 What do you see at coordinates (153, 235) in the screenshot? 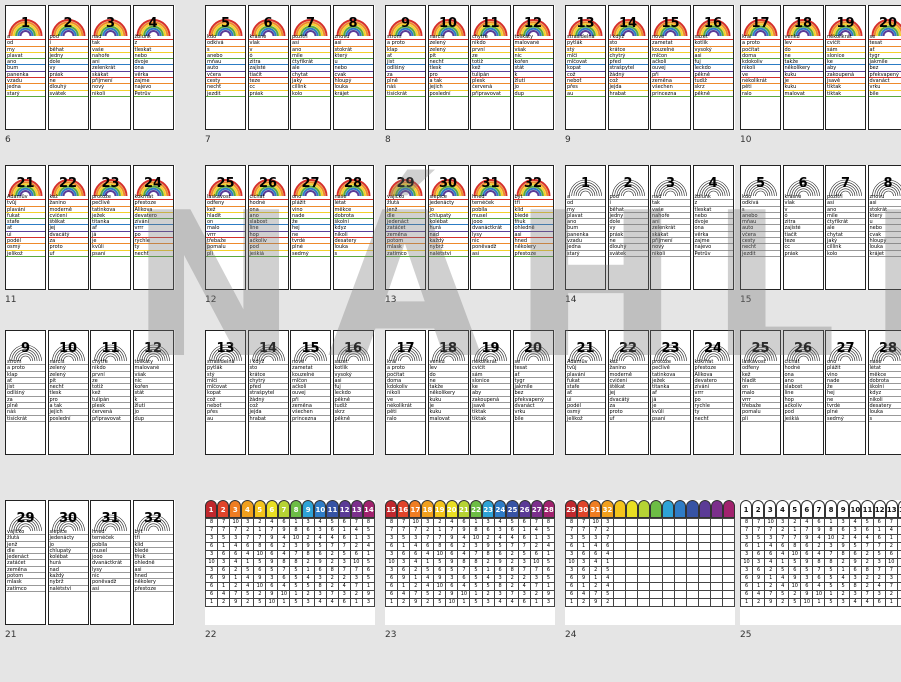
I see `card-word: po` at bounding box center [153, 235].